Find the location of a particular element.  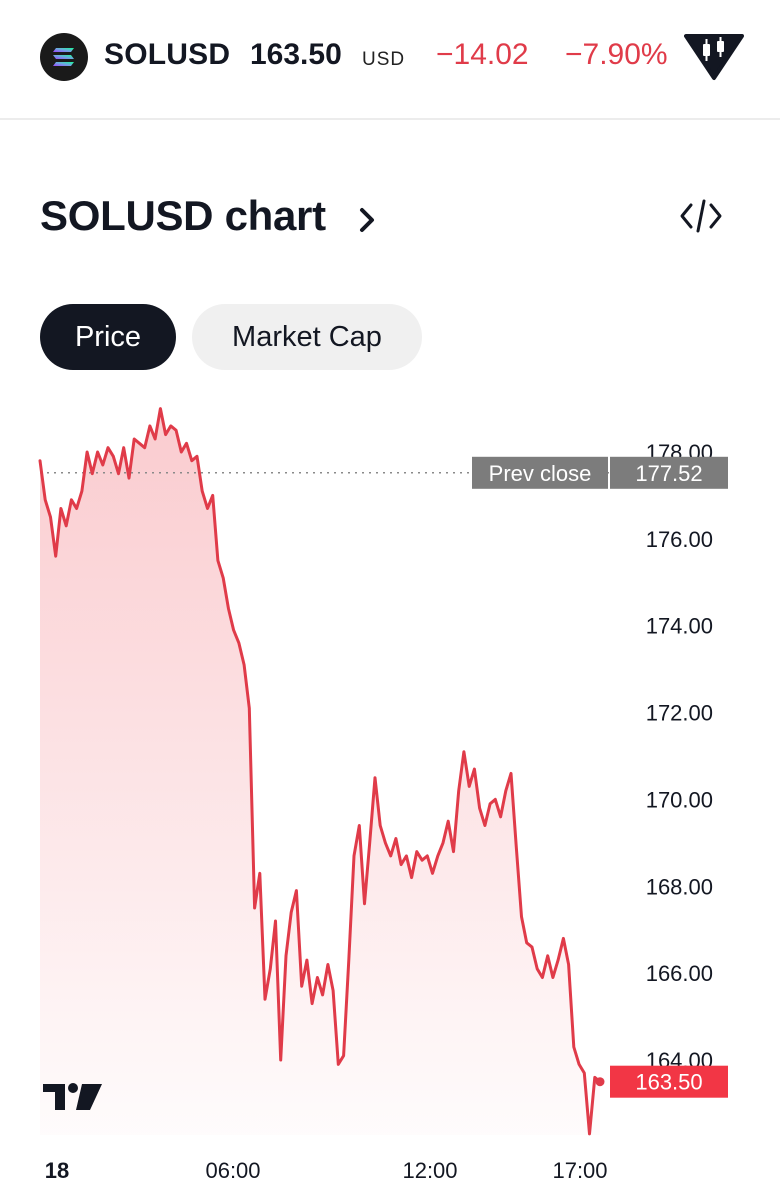

y-axis-tick-label: 168.00 is located at coordinates (679, 886).